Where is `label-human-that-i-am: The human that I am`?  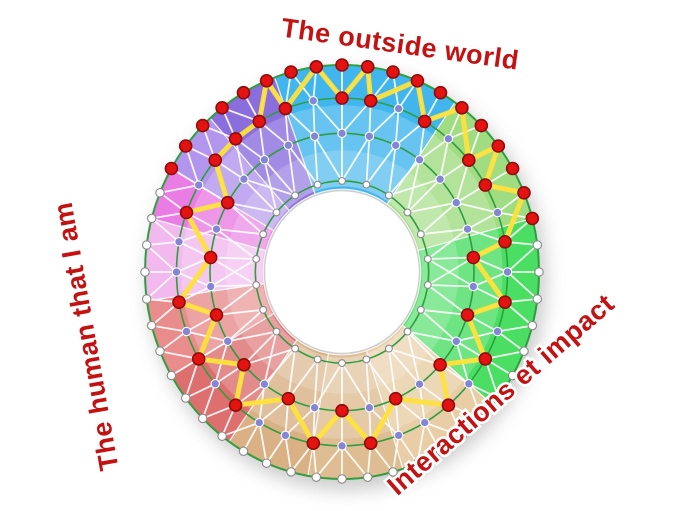 label-human-that-i-am: The human that I am is located at coordinates (86, 336).